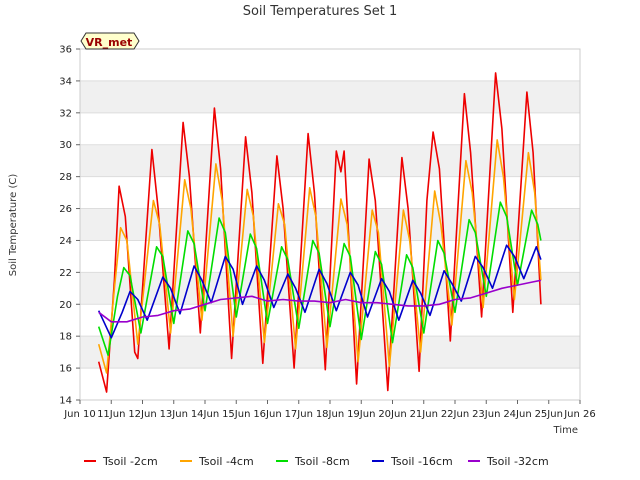  I want to click on y-tick-label: 14, so click(65, 401).